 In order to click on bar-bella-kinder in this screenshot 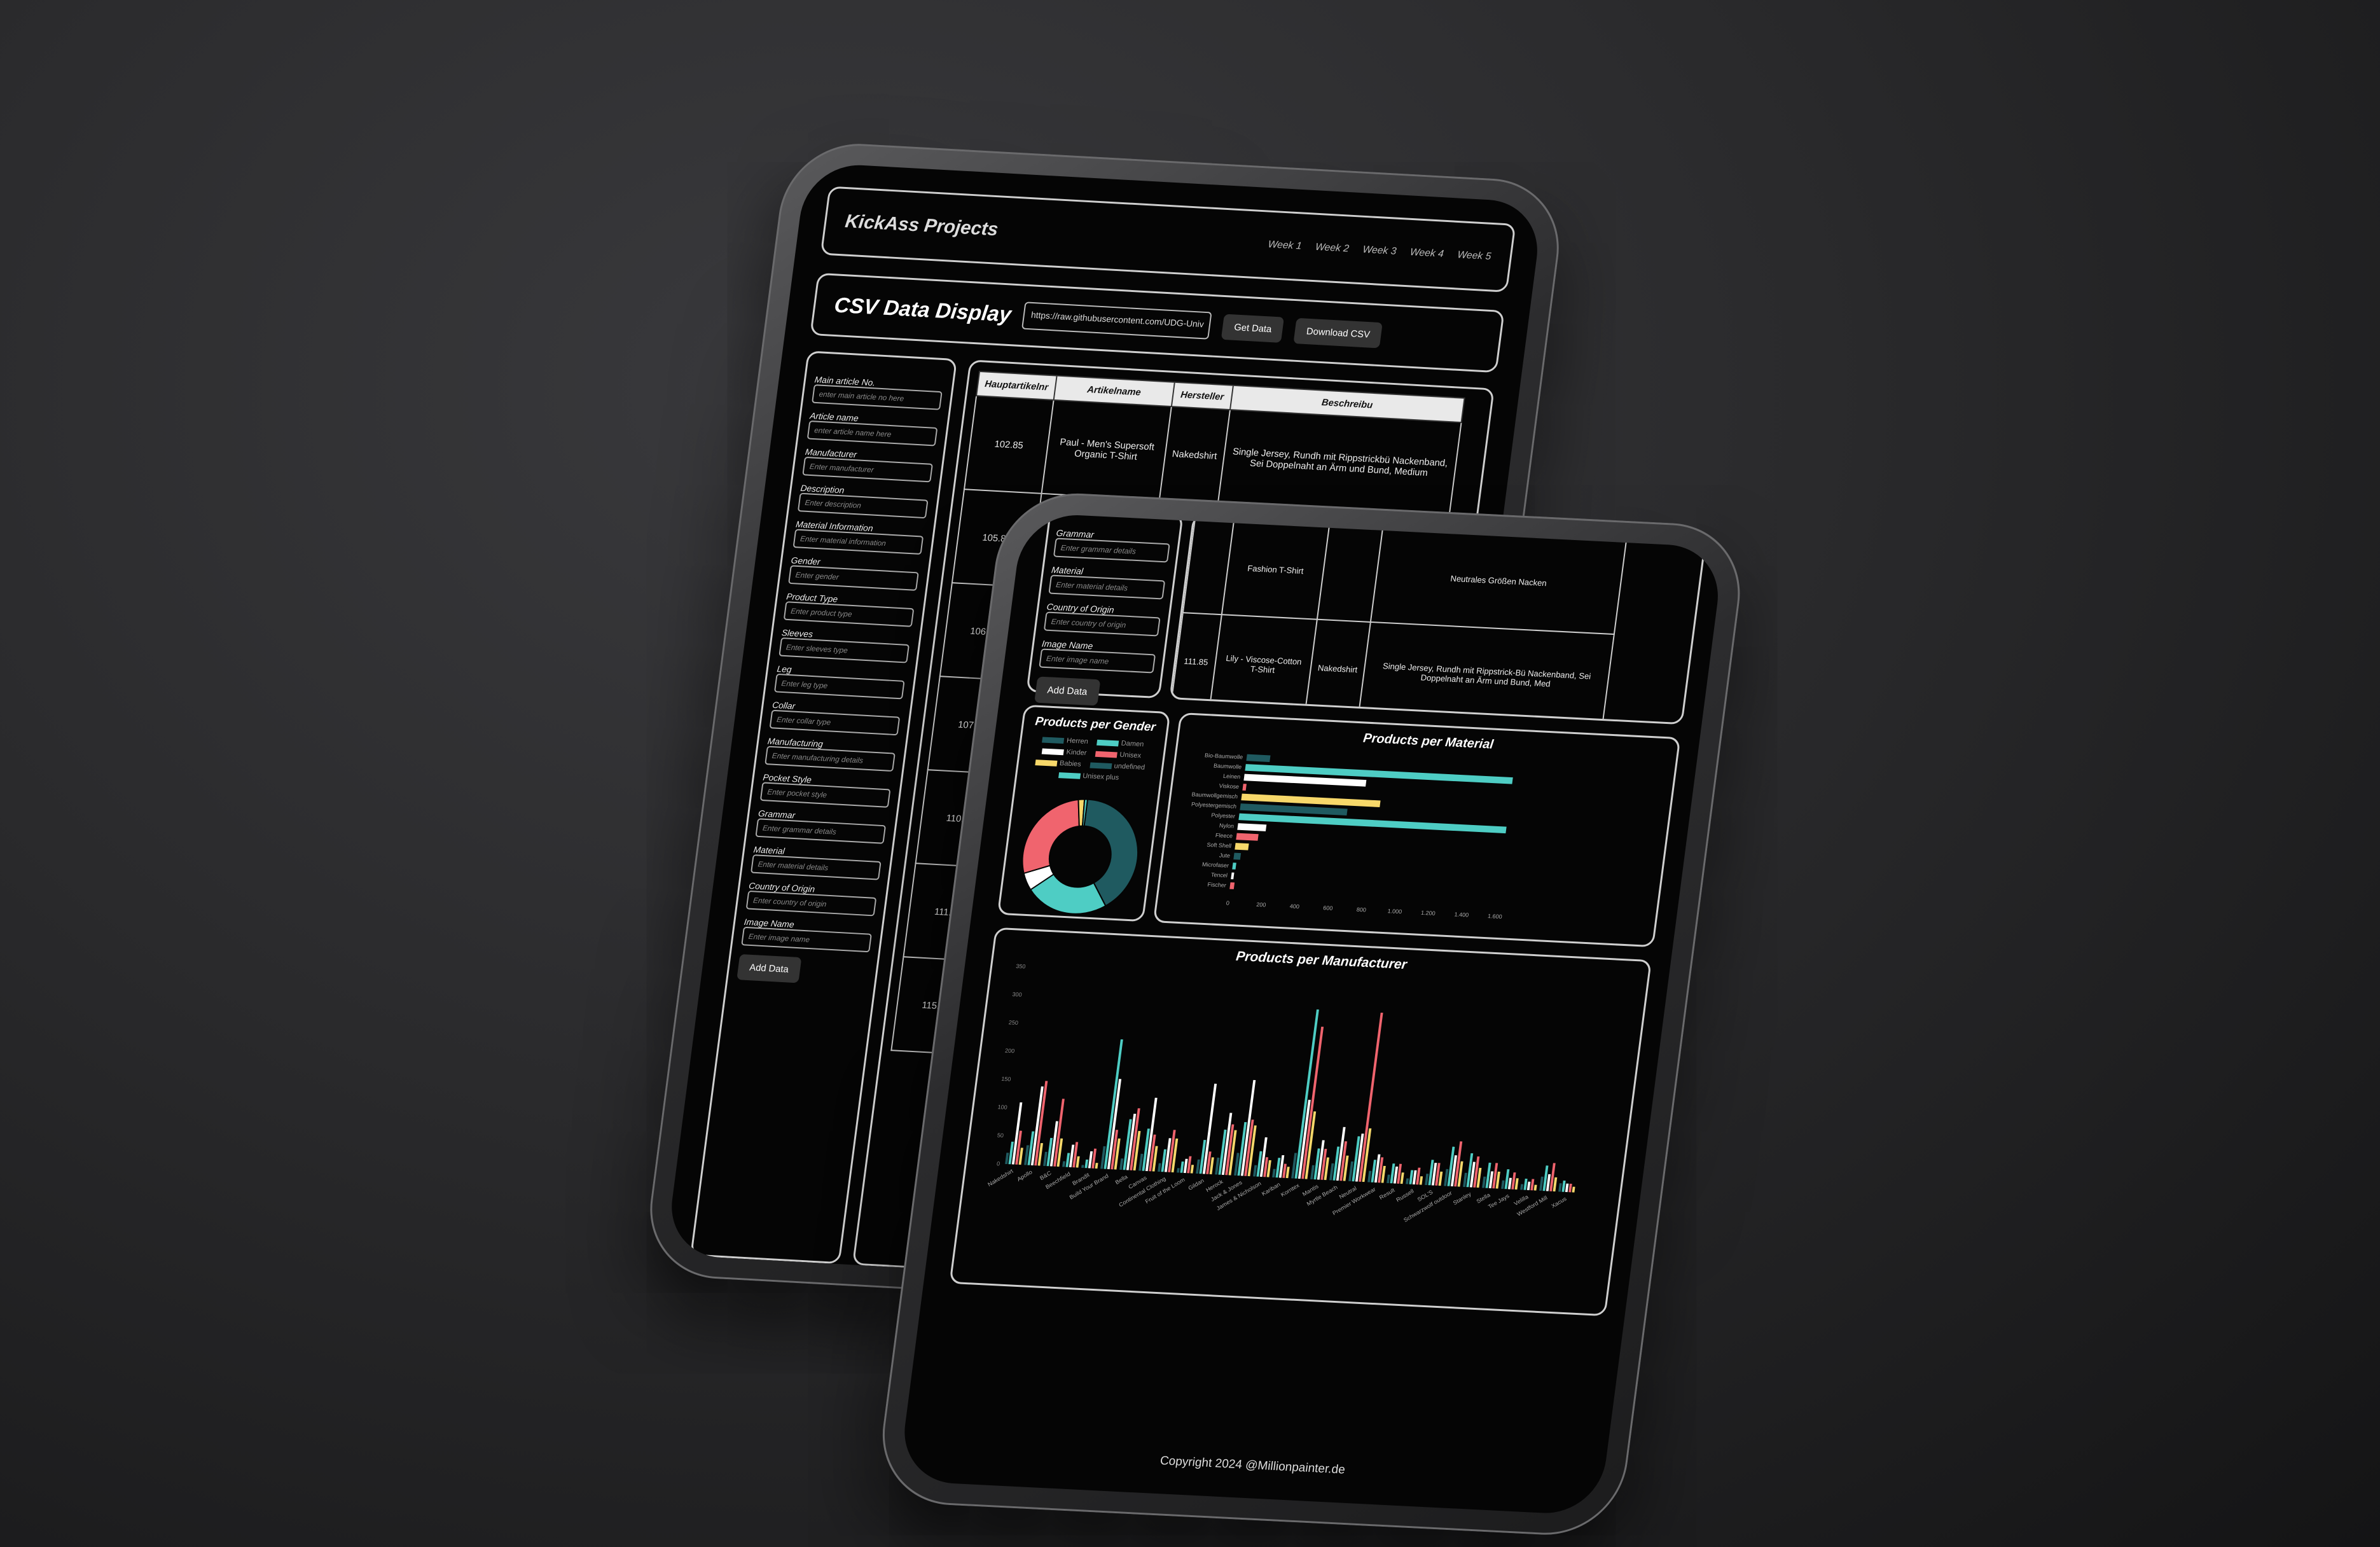, I will do `click(1131, 1141)`.